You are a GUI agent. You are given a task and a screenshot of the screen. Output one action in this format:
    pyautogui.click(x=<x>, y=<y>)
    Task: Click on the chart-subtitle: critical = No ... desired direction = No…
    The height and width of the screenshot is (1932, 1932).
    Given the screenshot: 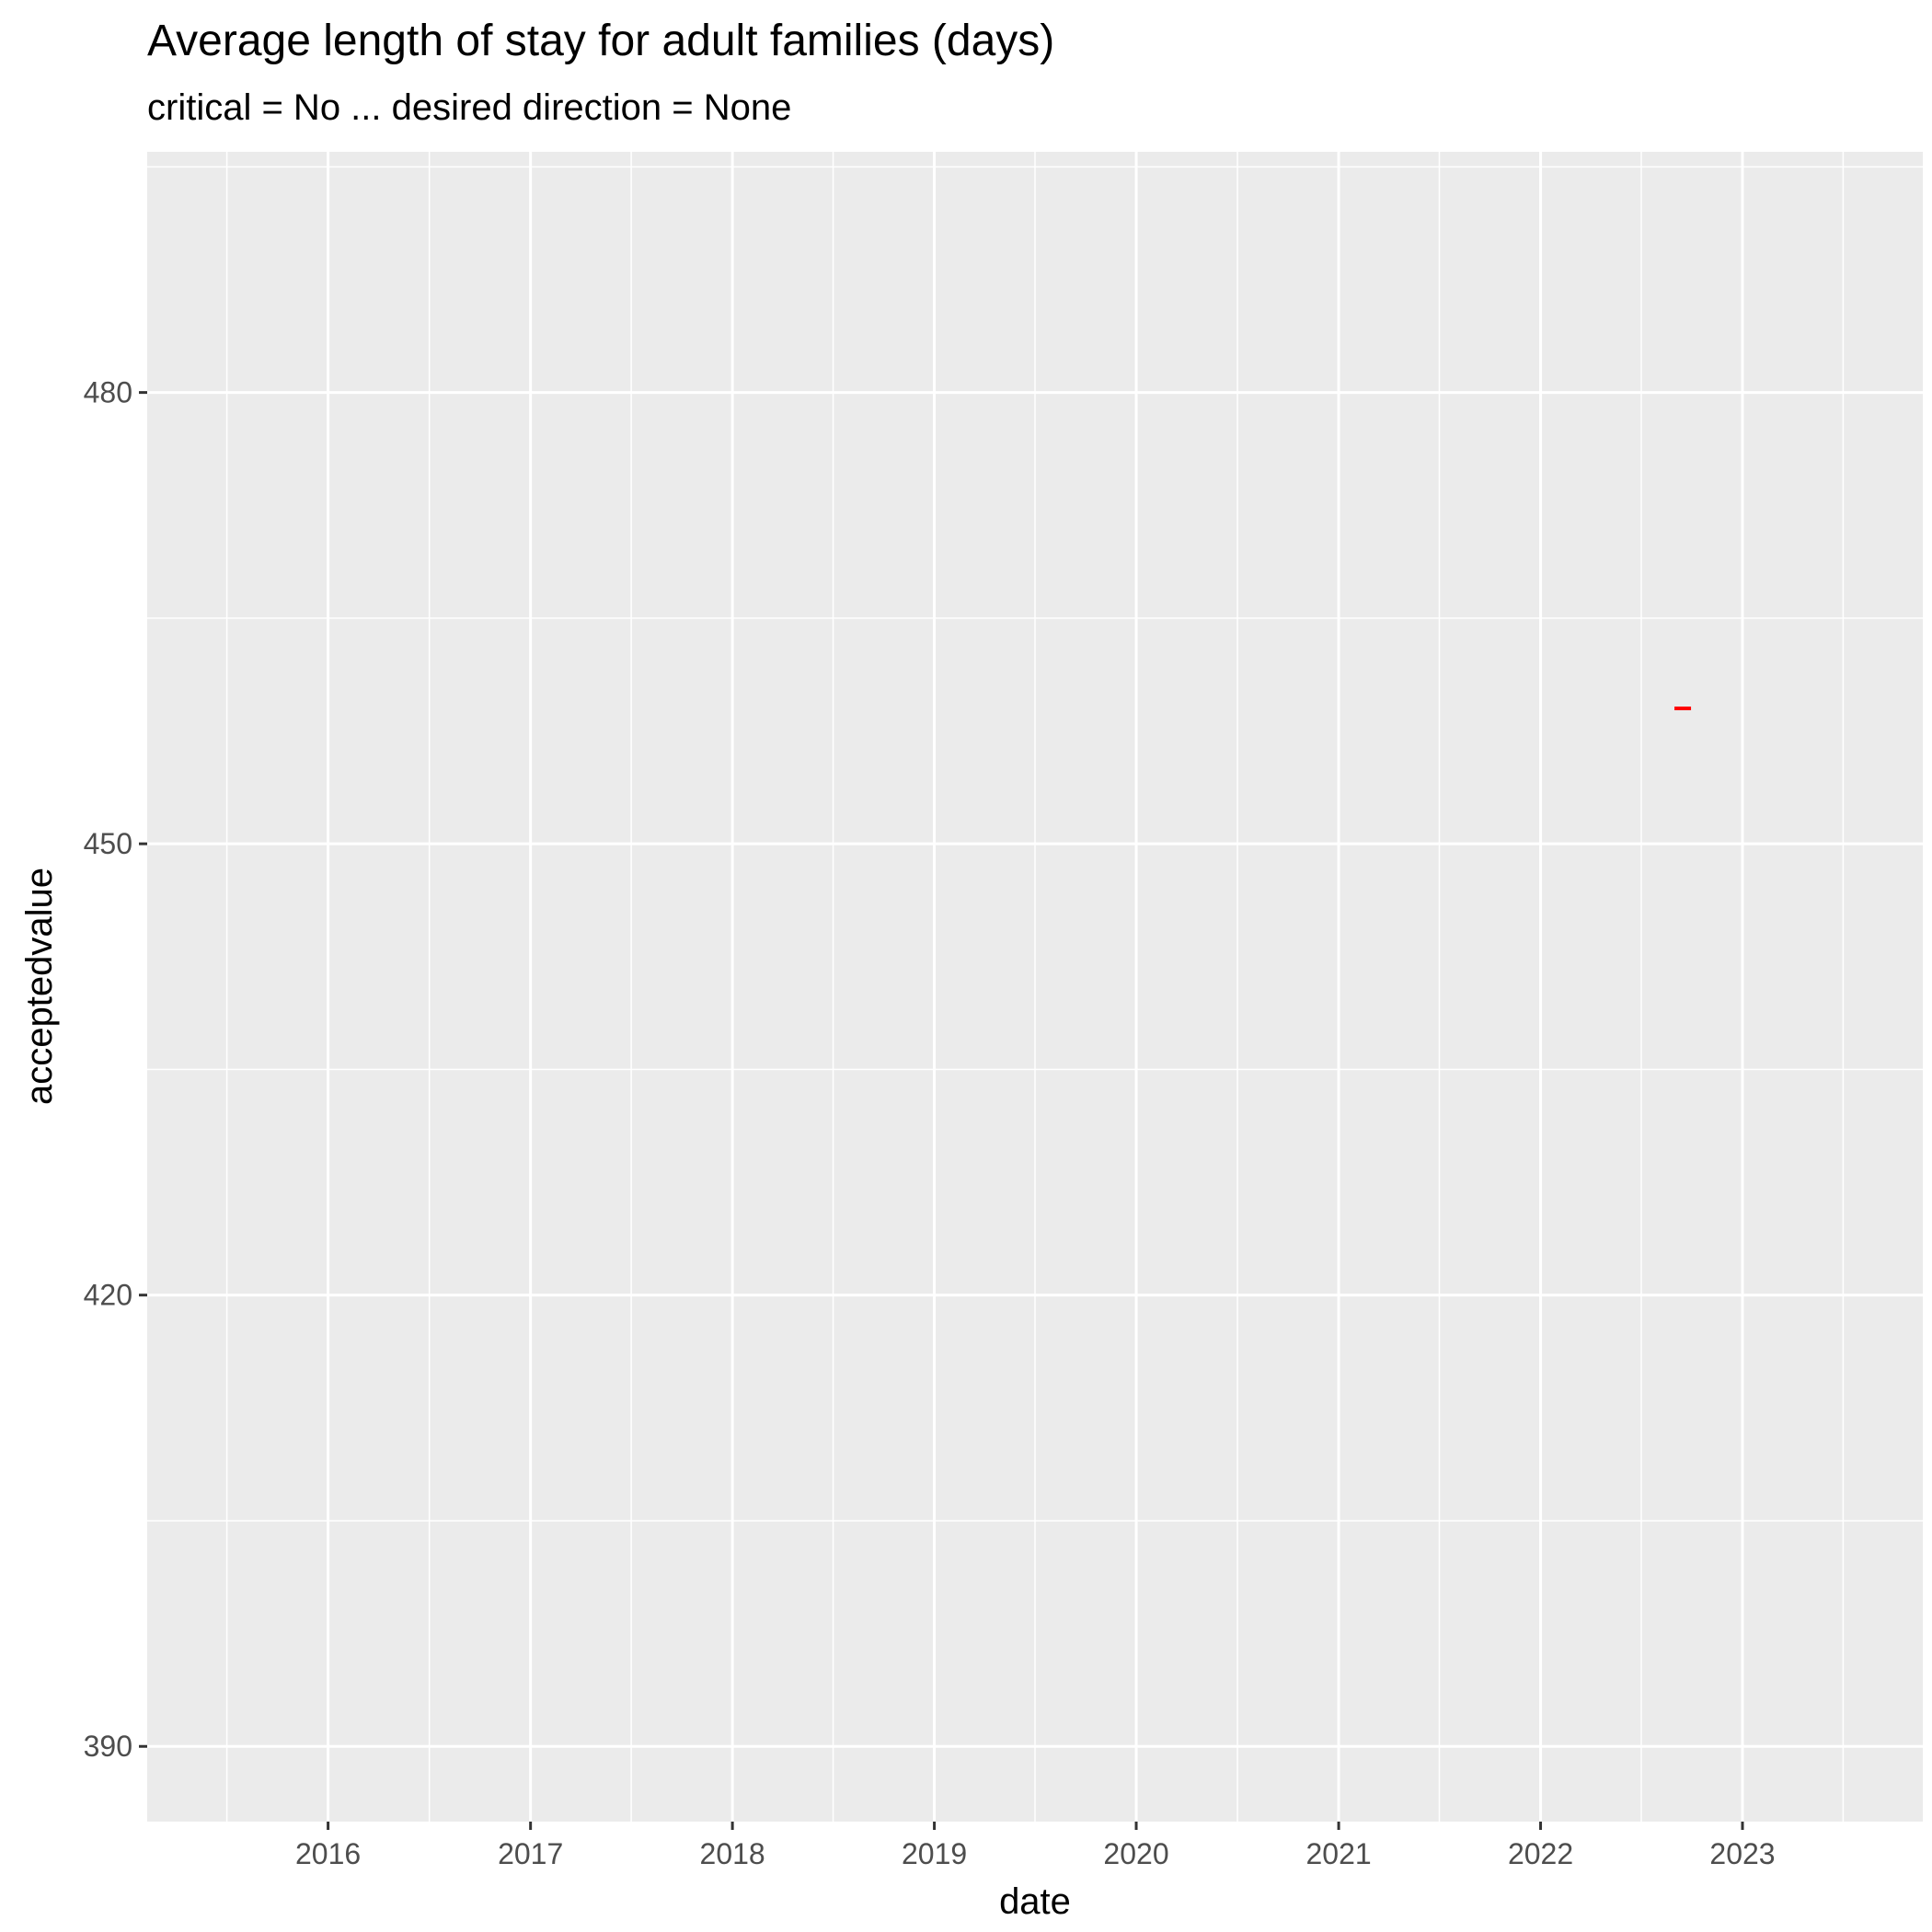 What is the action you would take?
    pyautogui.click(x=469, y=107)
    